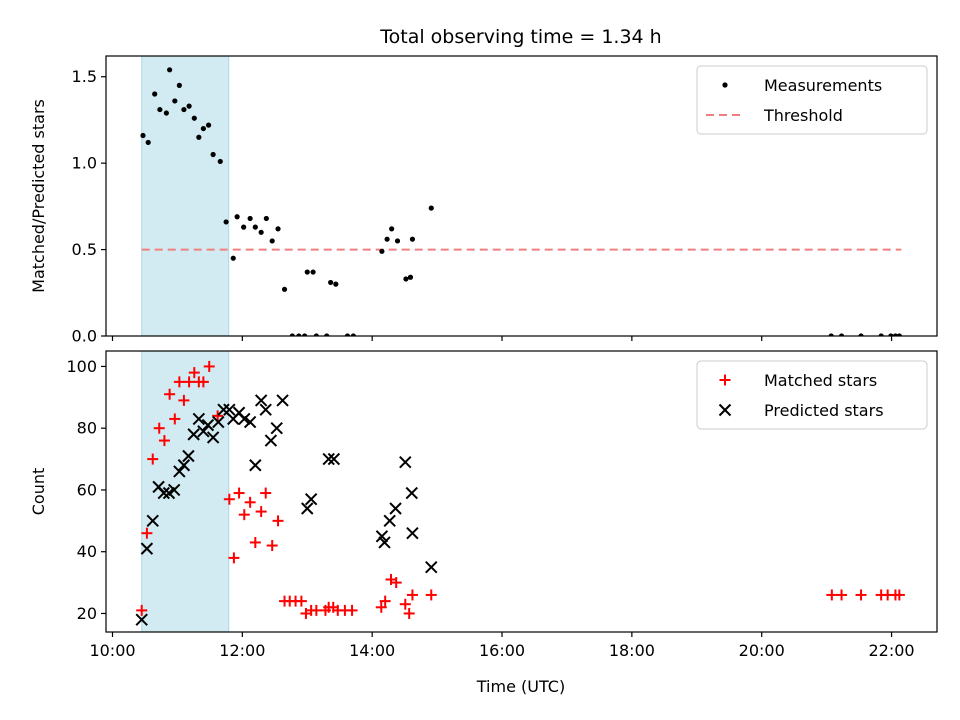 This screenshot has height=720, width=960. I want to click on y-axis-label: Matched/Predicted stars, so click(38, 196).